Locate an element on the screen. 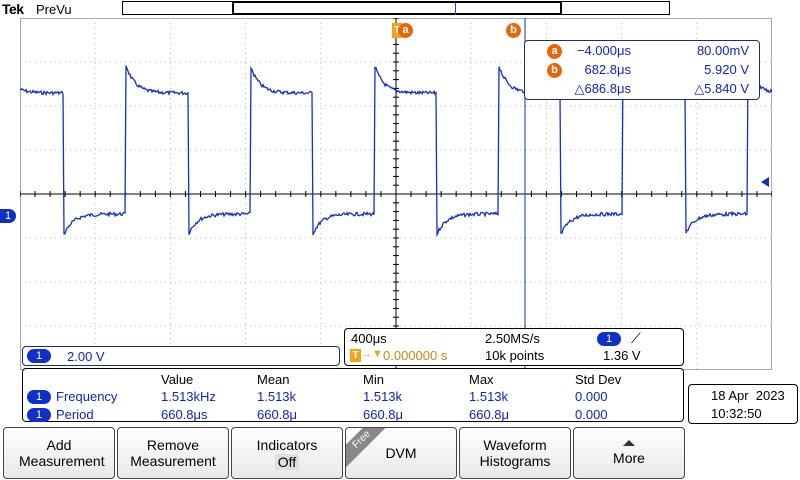 The image size is (800, 480). top-status-bar: Tek PreVu is located at coordinates (400, 10).